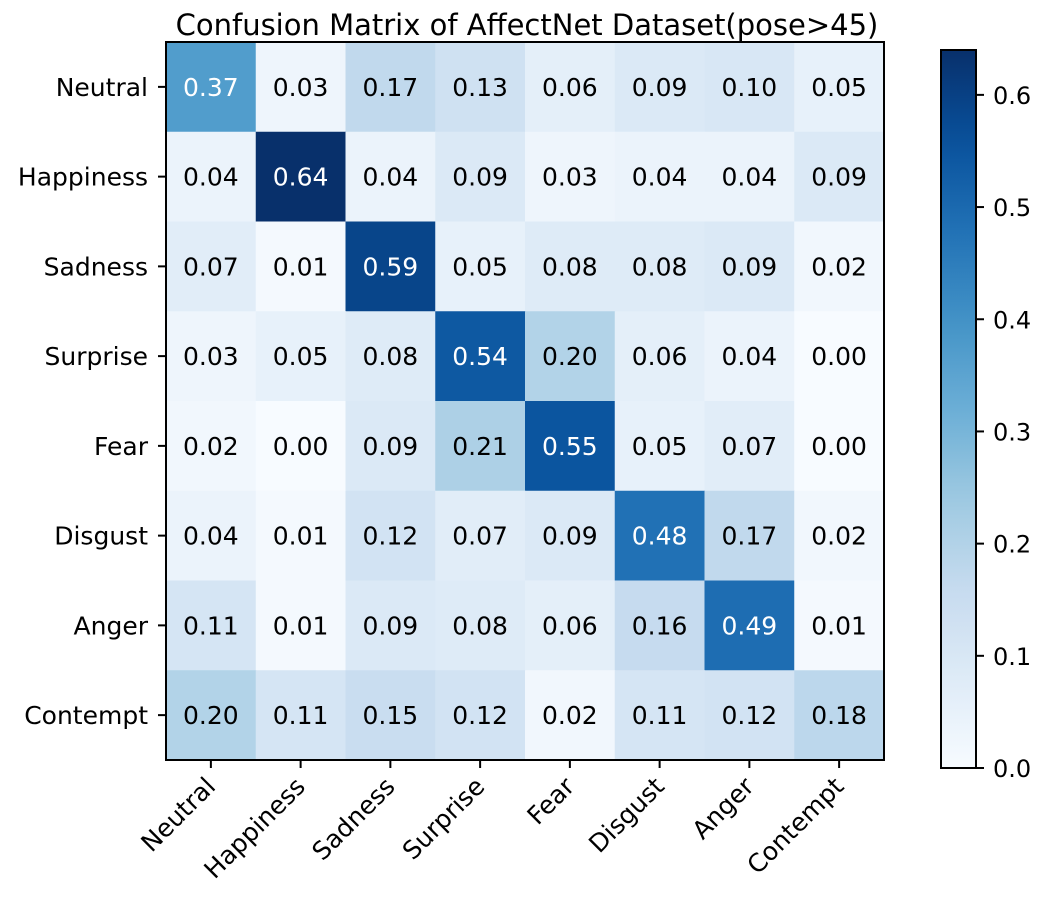 This screenshot has height=915, width=1049. What do you see at coordinates (958, 409) in the screenshot?
I see `colorbar-gradient` at bounding box center [958, 409].